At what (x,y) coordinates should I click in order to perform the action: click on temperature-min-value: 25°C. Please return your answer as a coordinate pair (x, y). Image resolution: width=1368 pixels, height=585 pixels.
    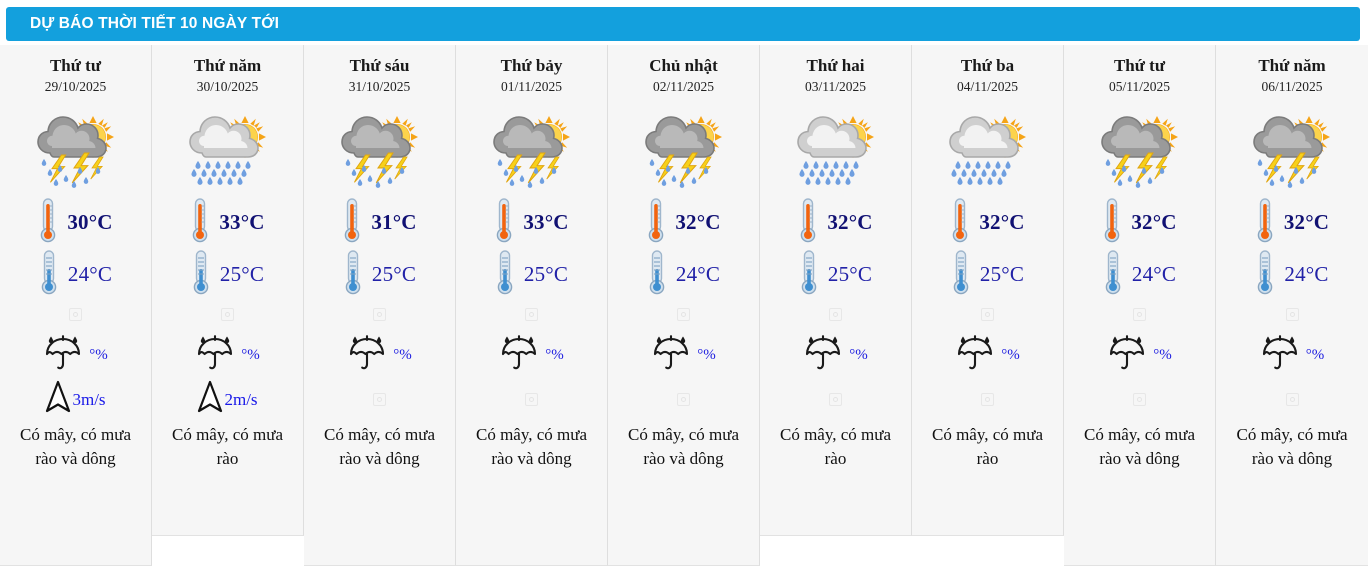
    Looking at the image, I should click on (242, 274).